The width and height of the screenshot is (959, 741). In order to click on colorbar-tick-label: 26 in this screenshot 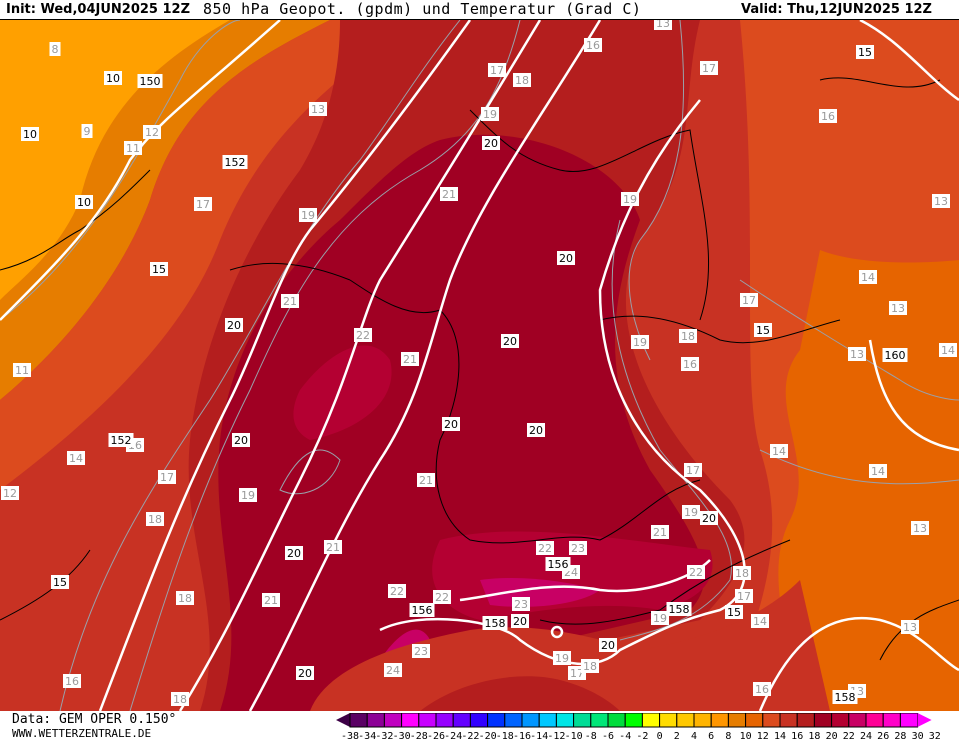, I will do `click(883, 736)`.